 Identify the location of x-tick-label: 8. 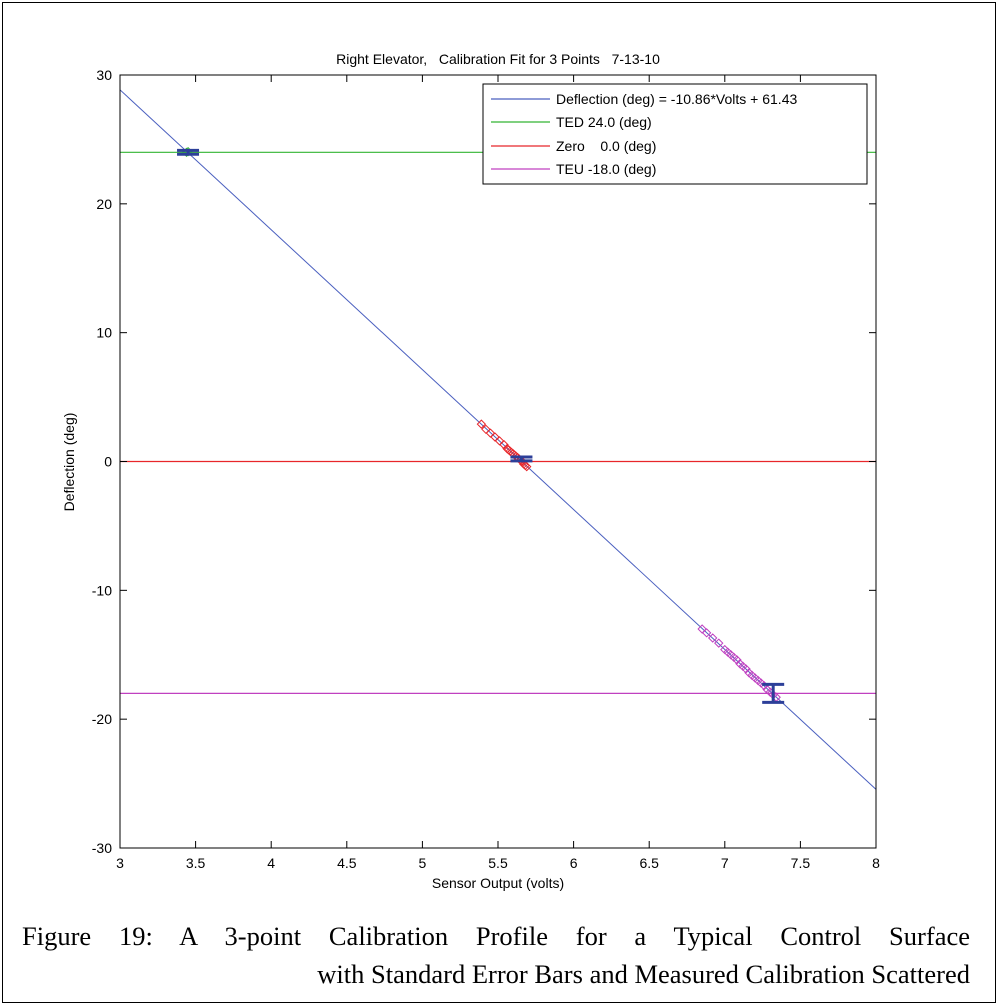
(876, 863).